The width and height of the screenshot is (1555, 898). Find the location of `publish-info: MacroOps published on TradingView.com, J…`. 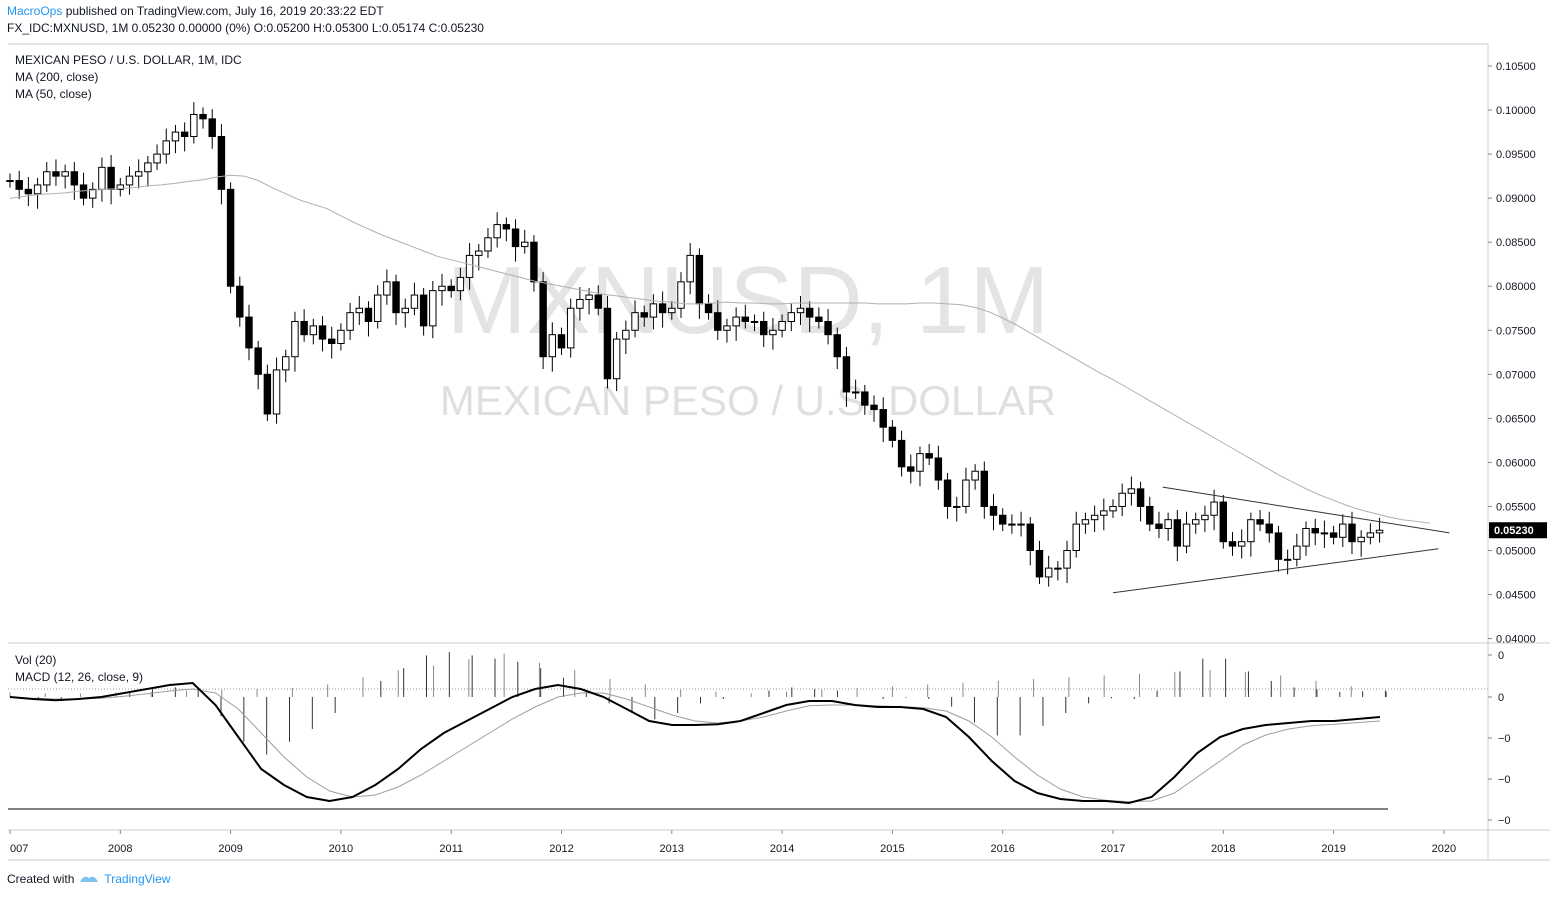

publish-info: MacroOps published on TradingView.com, J… is located at coordinates (195, 11).